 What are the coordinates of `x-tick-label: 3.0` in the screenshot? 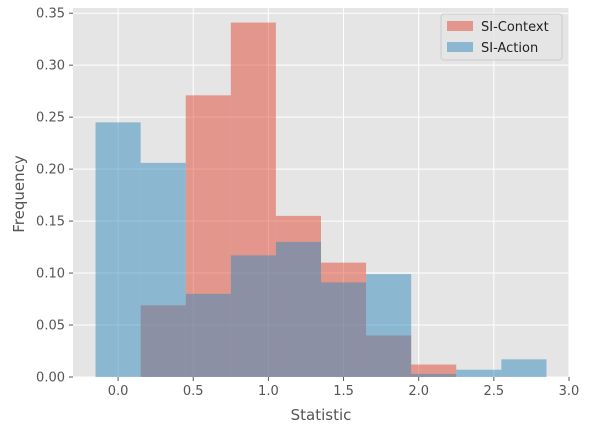 It's located at (569, 391).